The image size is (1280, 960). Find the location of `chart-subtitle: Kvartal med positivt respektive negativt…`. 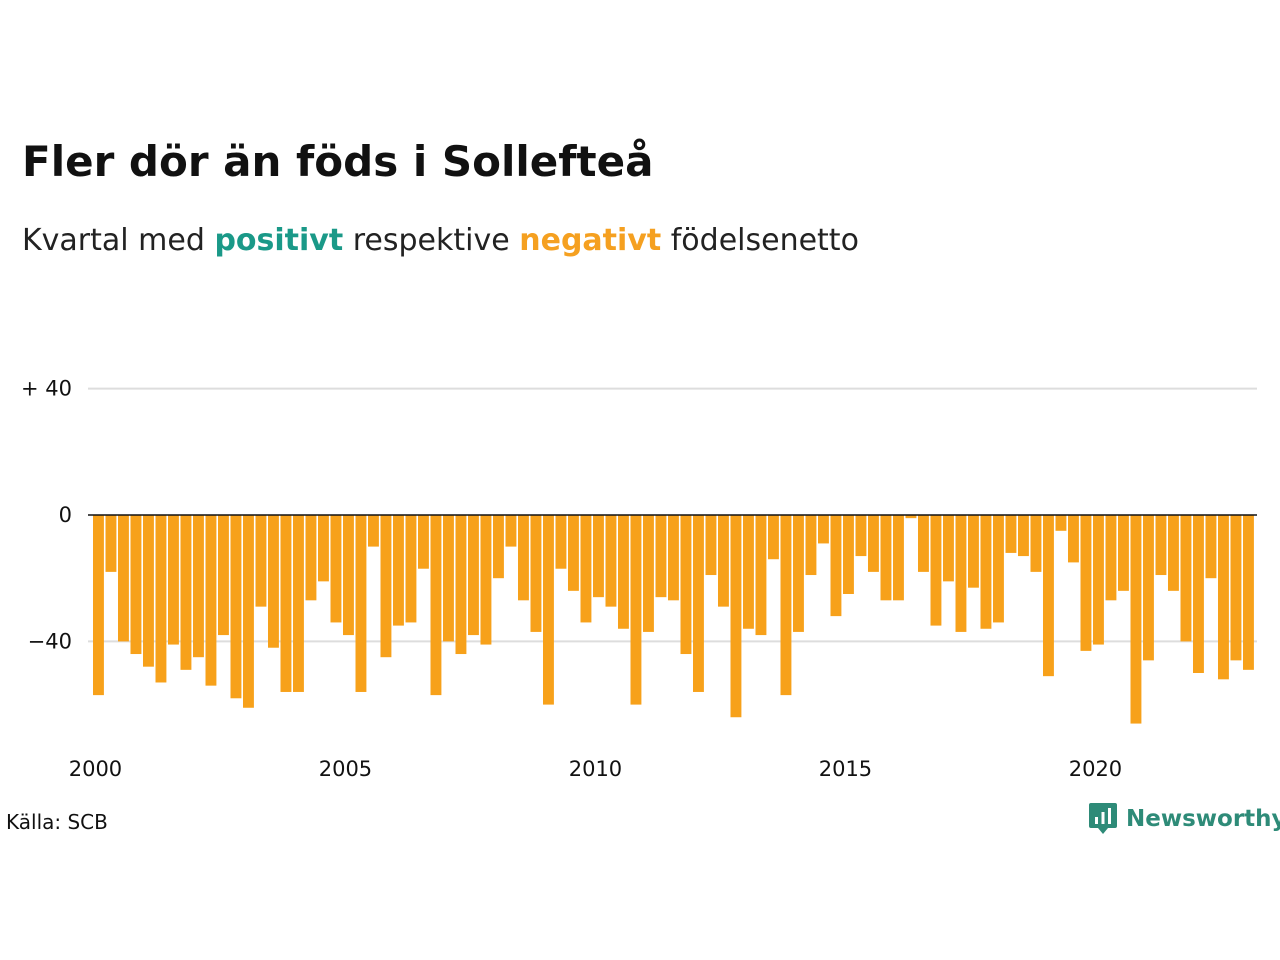

chart-subtitle: Kvartal med positivt respektive negativt… is located at coordinates (440, 241).